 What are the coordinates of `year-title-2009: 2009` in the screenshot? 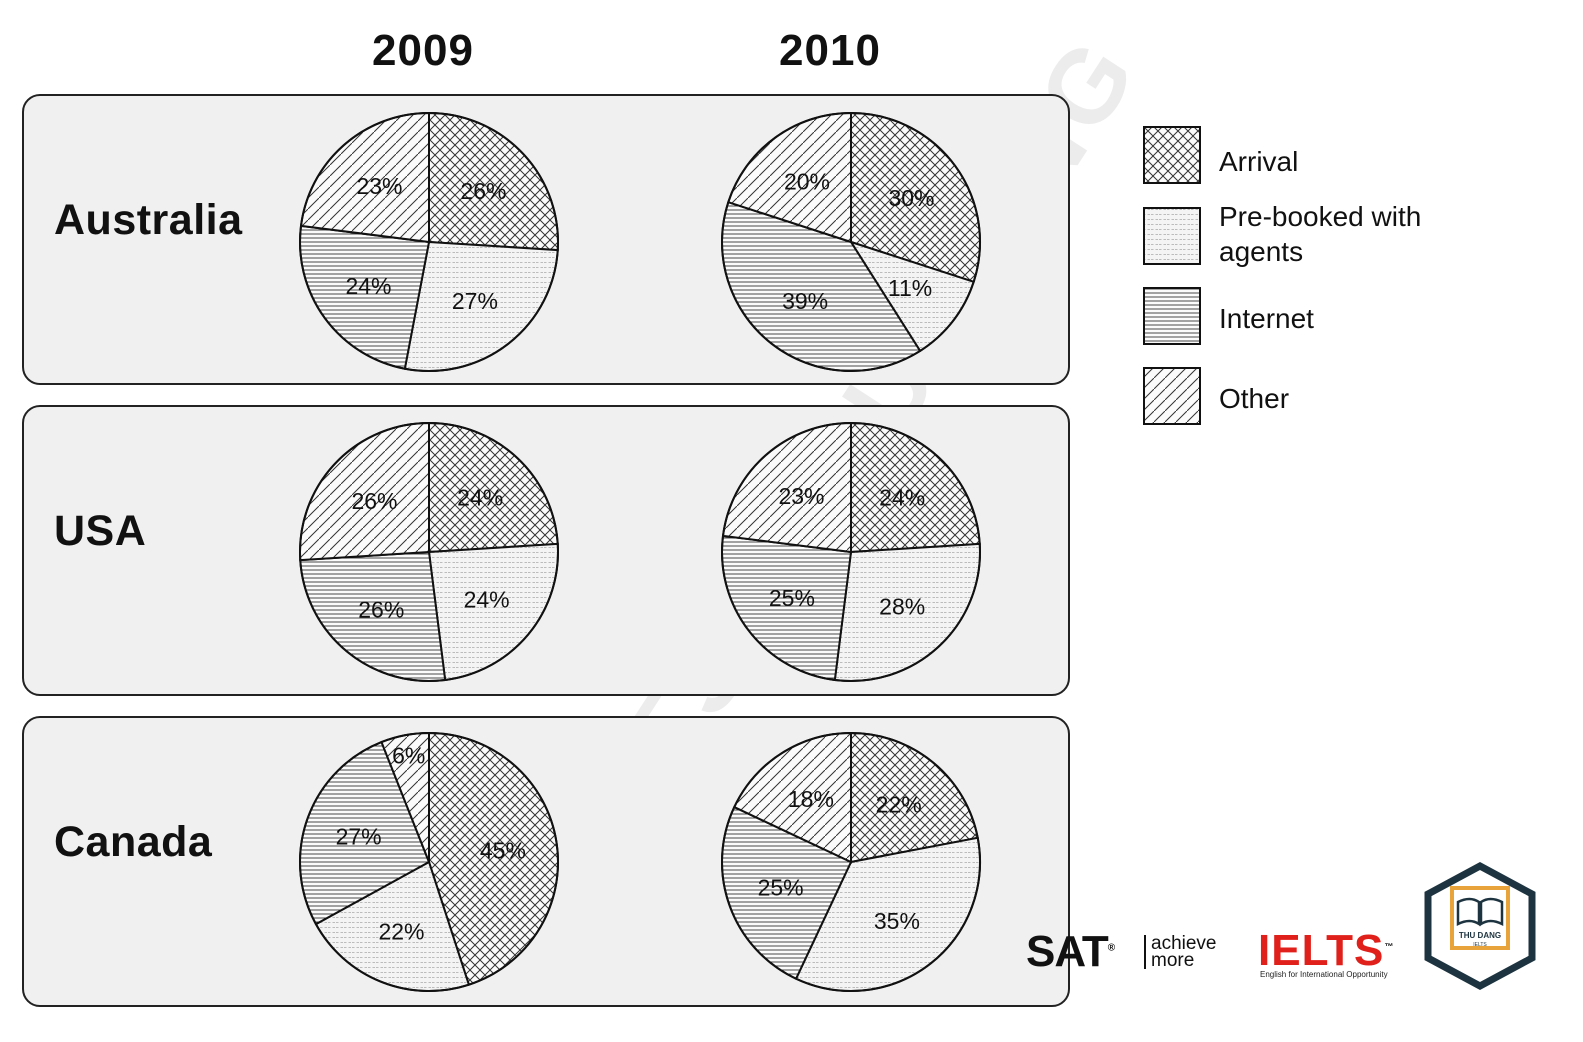 It's located at (423, 50).